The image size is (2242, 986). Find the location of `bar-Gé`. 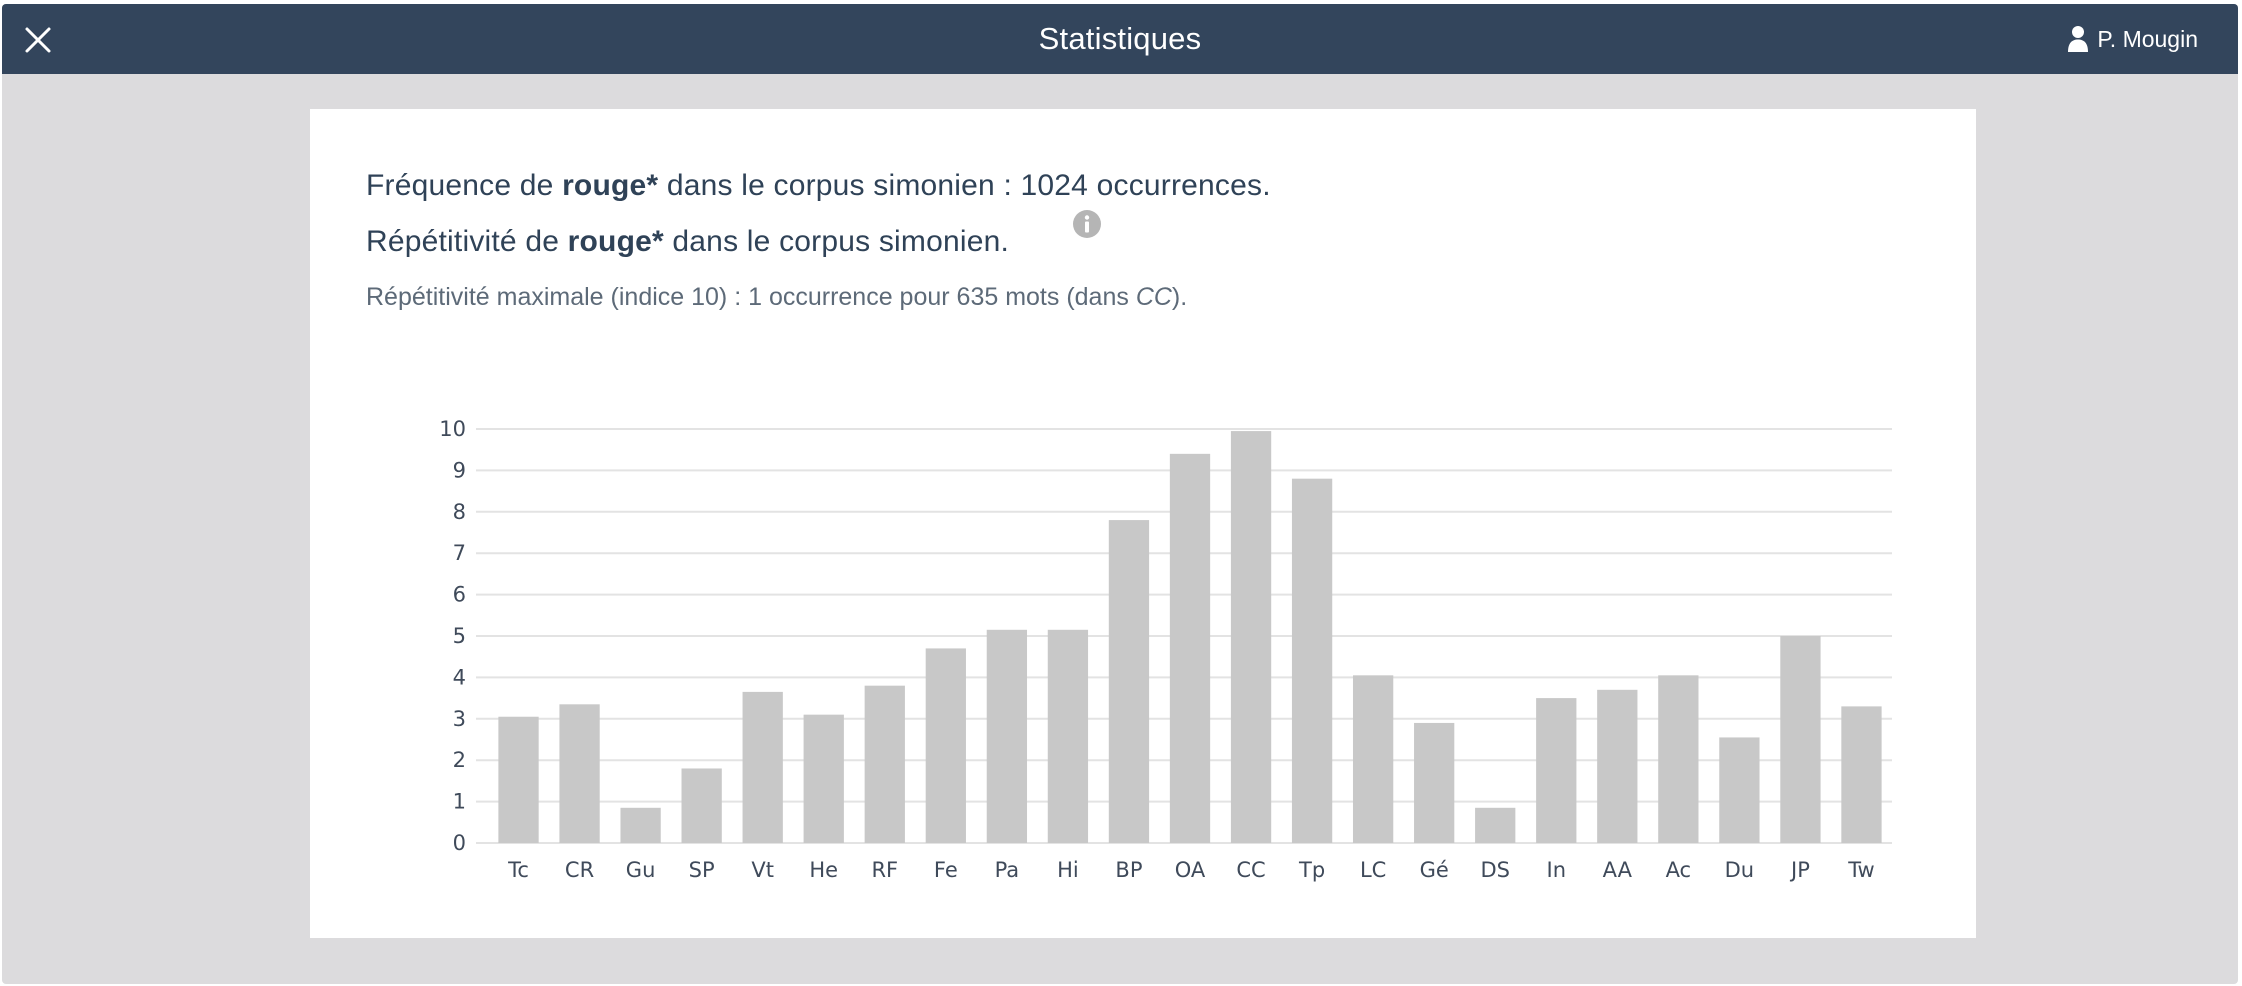

bar-Gé is located at coordinates (1434, 782).